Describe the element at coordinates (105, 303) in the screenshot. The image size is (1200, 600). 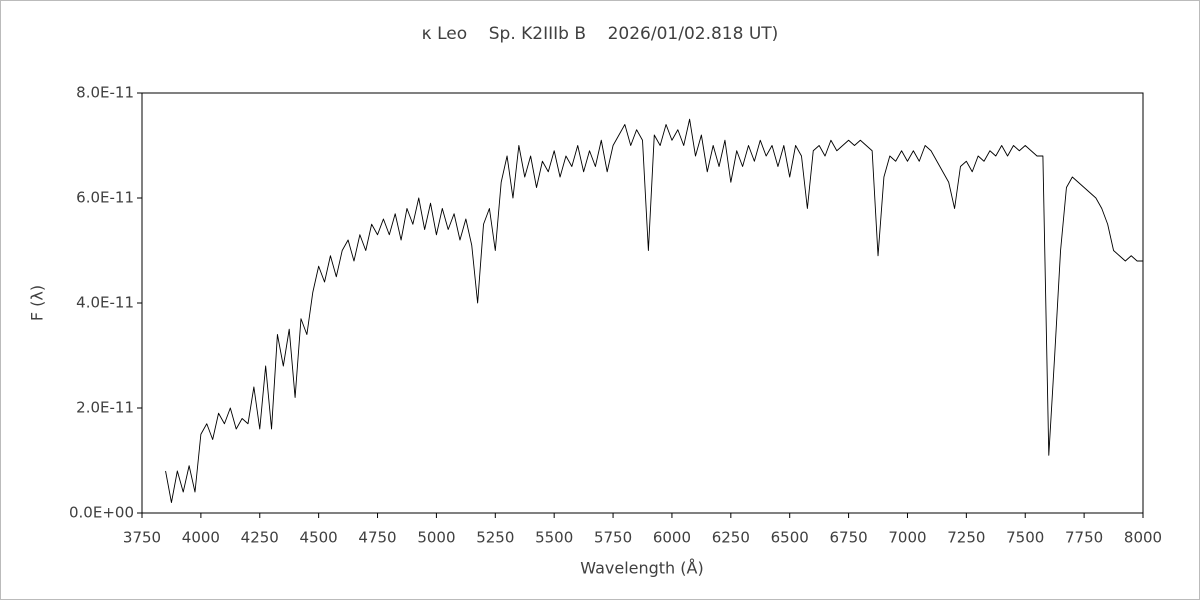
I see `y-tick-label: 4.0E-11` at that location.